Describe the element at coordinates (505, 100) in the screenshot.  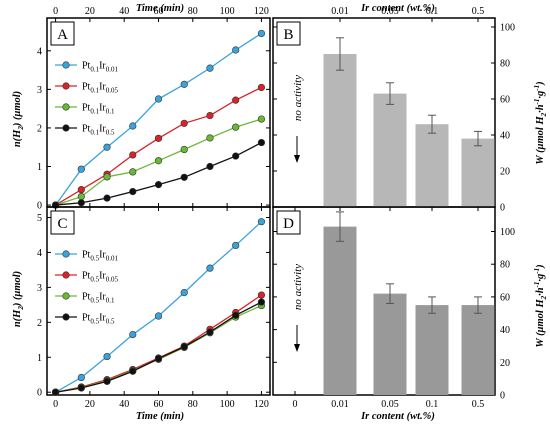
I see `panel-b-y-tick-label: 60` at that location.